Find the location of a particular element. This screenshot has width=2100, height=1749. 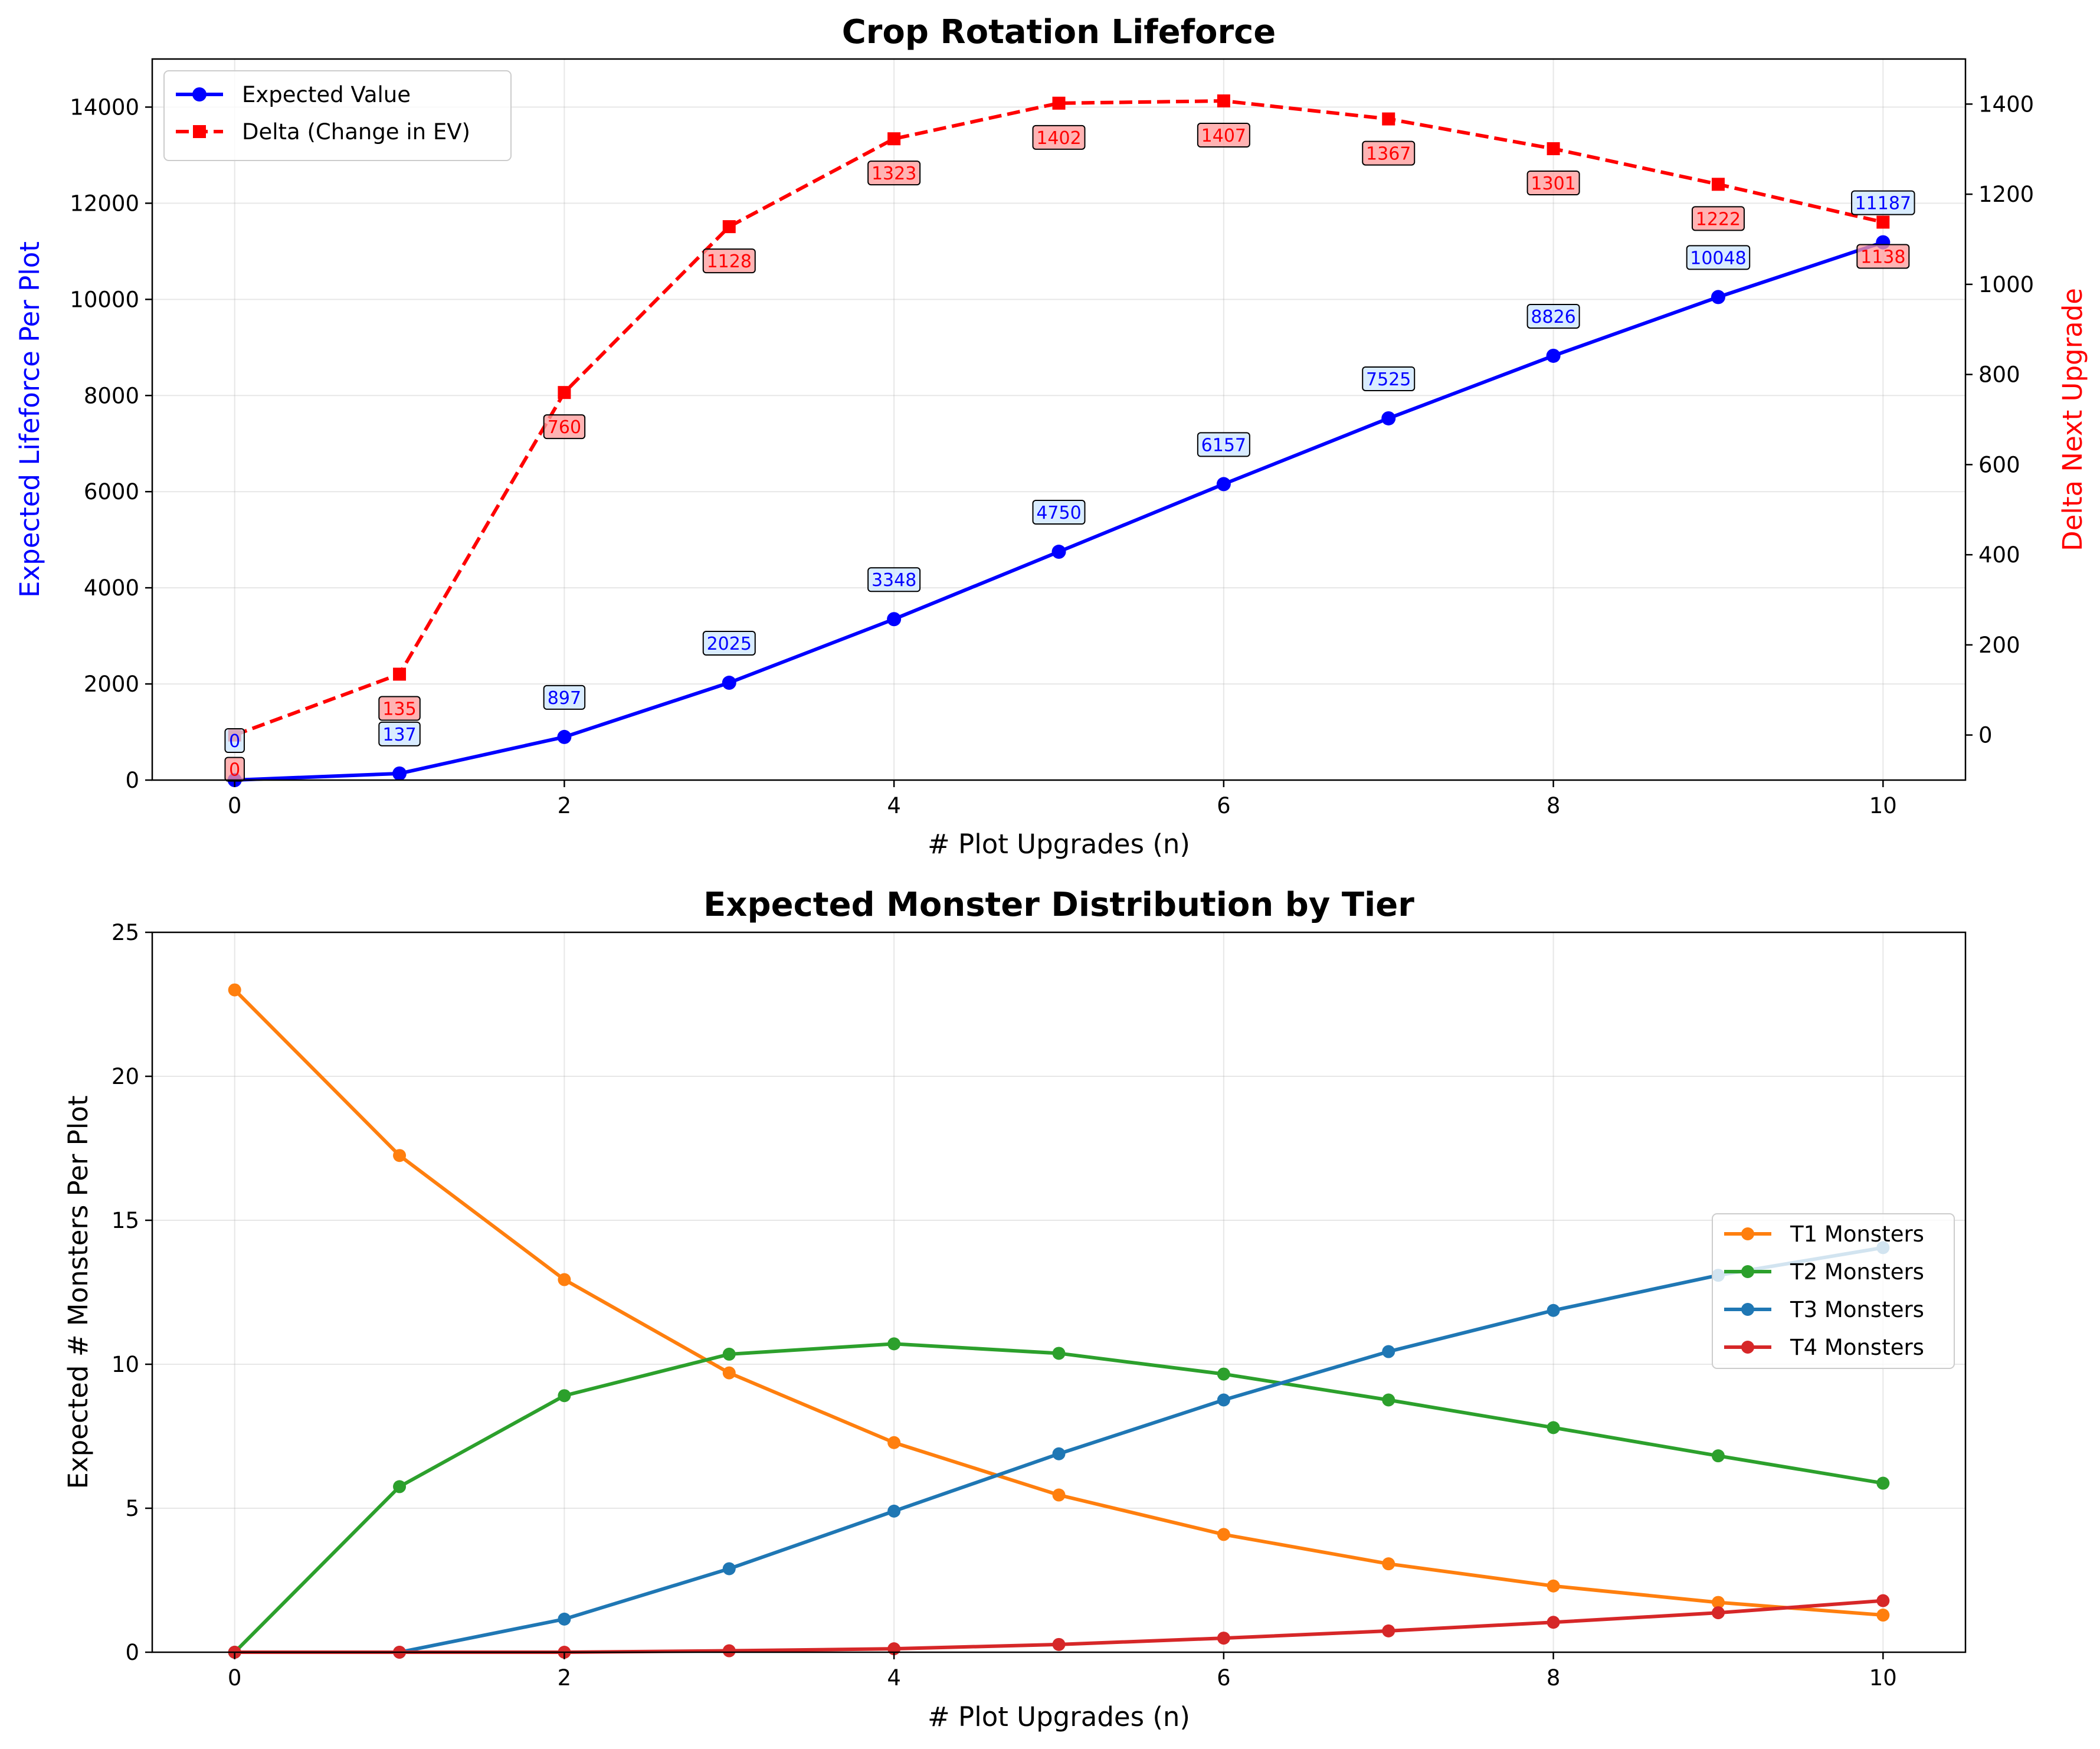

y-tick-label-right: 0 is located at coordinates (1985, 735).